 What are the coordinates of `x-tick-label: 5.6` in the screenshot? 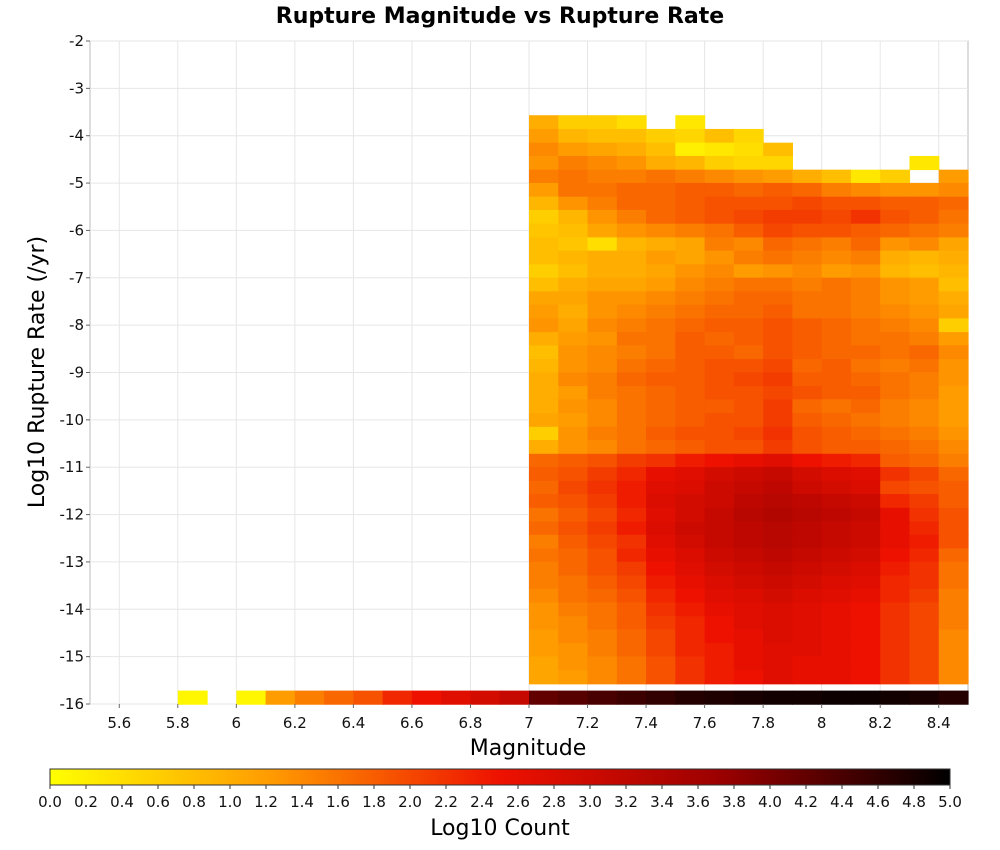 It's located at (119, 723).